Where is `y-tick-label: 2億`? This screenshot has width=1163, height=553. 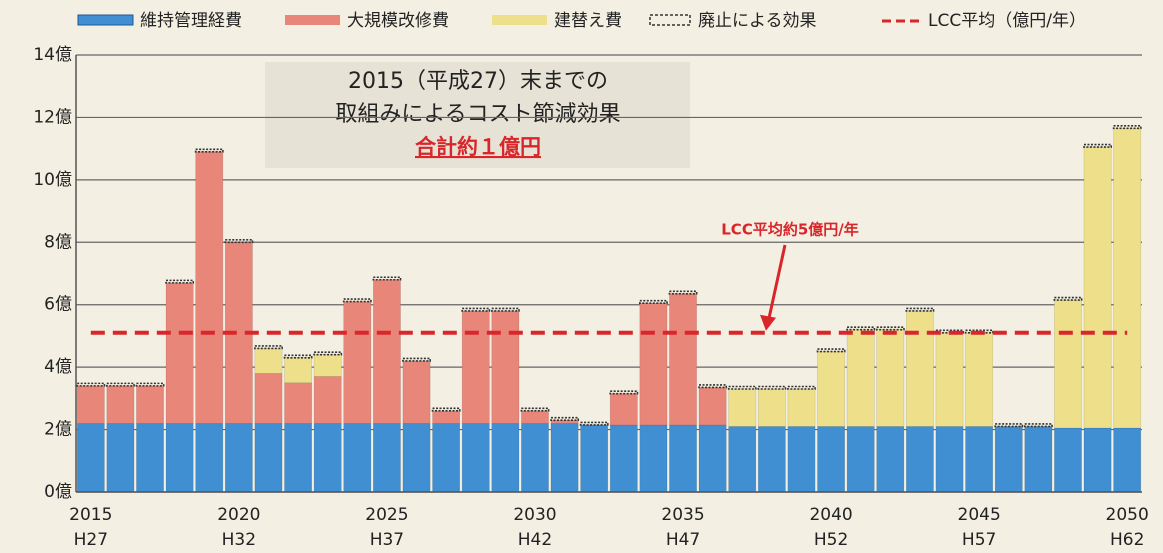 y-tick-label: 2億 is located at coordinates (58, 430).